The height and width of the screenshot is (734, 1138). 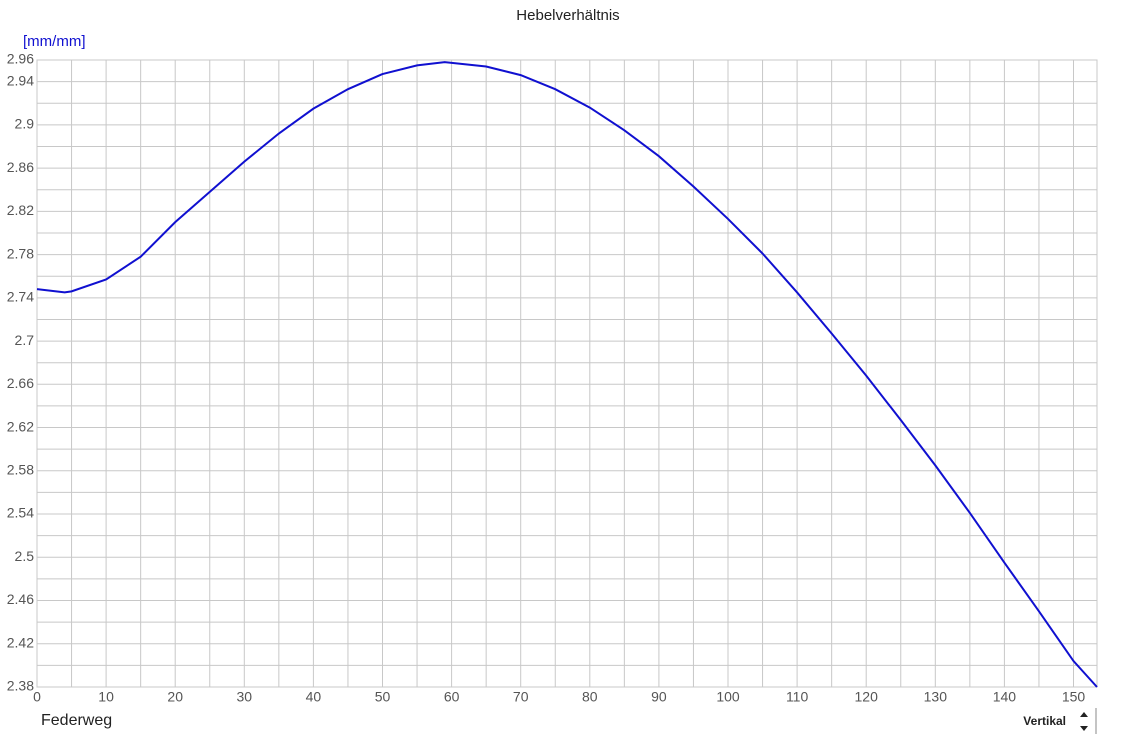 What do you see at coordinates (20, 210) in the screenshot?
I see `y-tick-label: 2.82` at bounding box center [20, 210].